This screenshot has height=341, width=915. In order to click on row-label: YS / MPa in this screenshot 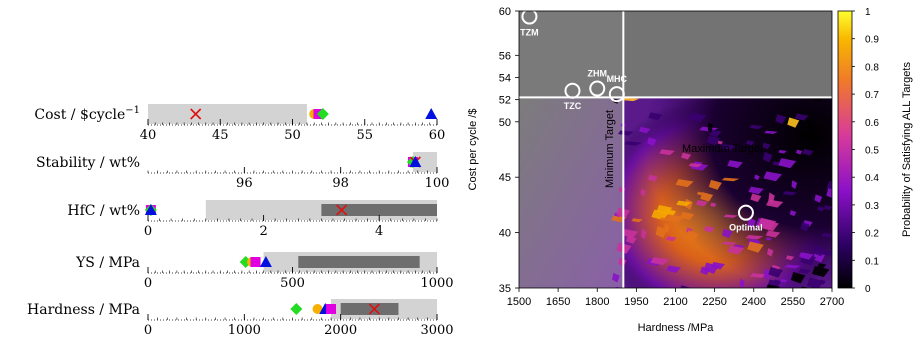, I will do `click(107, 263)`.